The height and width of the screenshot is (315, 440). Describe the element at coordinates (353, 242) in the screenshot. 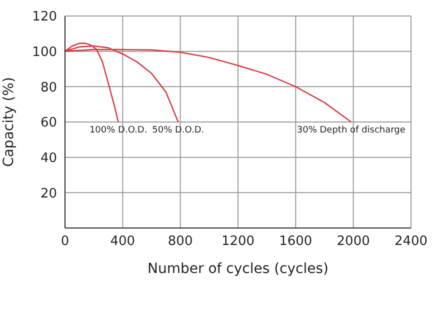

I see `x-tick-label: 2000` at that location.